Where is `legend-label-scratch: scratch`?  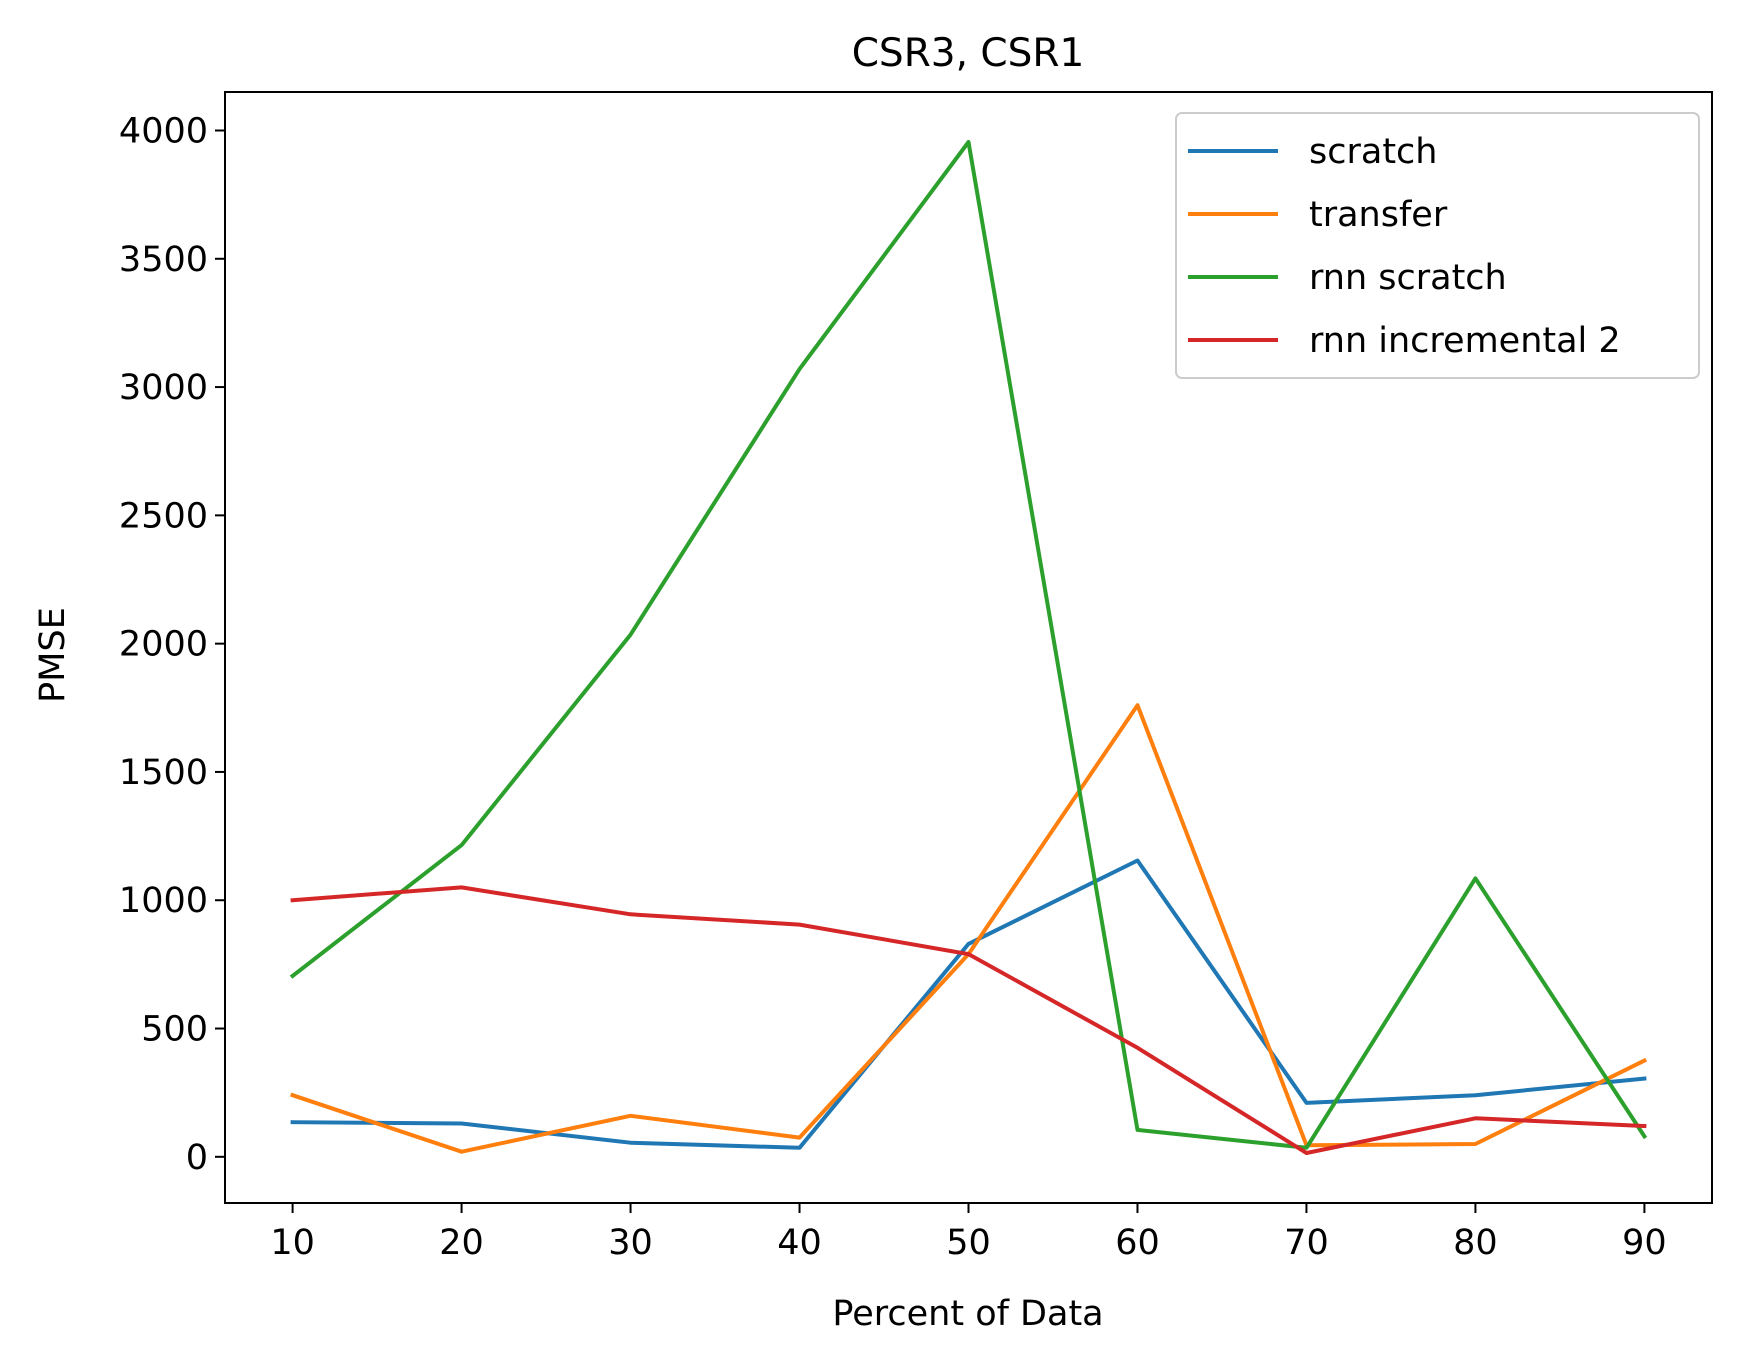 legend-label-scratch: scratch is located at coordinates (1373, 152).